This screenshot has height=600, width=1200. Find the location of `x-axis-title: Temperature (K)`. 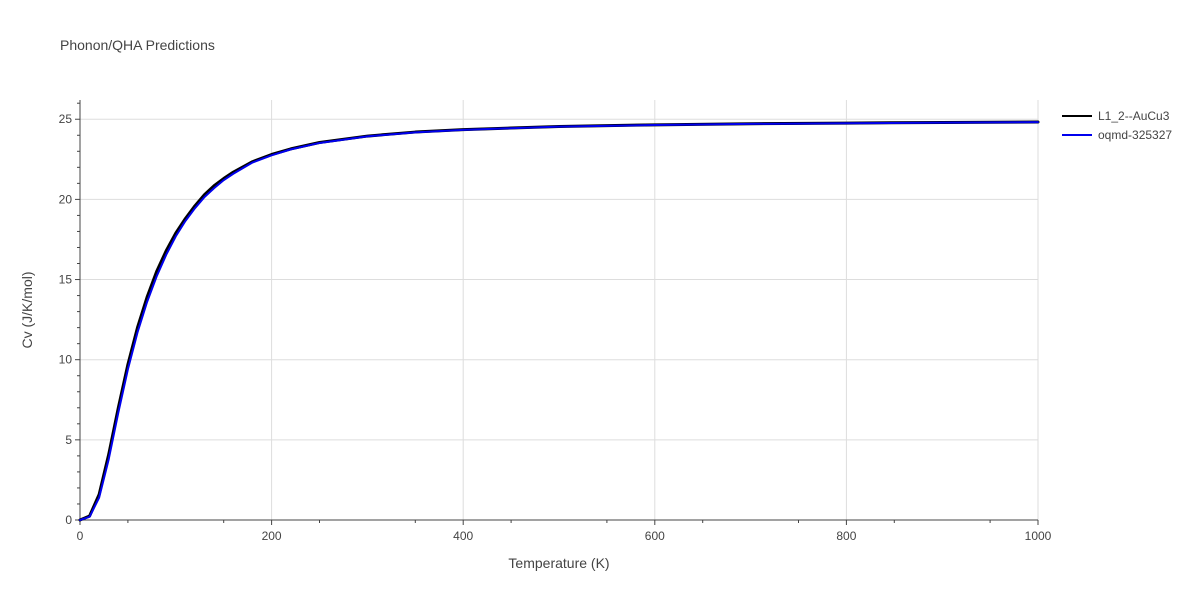

x-axis-title: Temperature (K) is located at coordinates (558, 563).